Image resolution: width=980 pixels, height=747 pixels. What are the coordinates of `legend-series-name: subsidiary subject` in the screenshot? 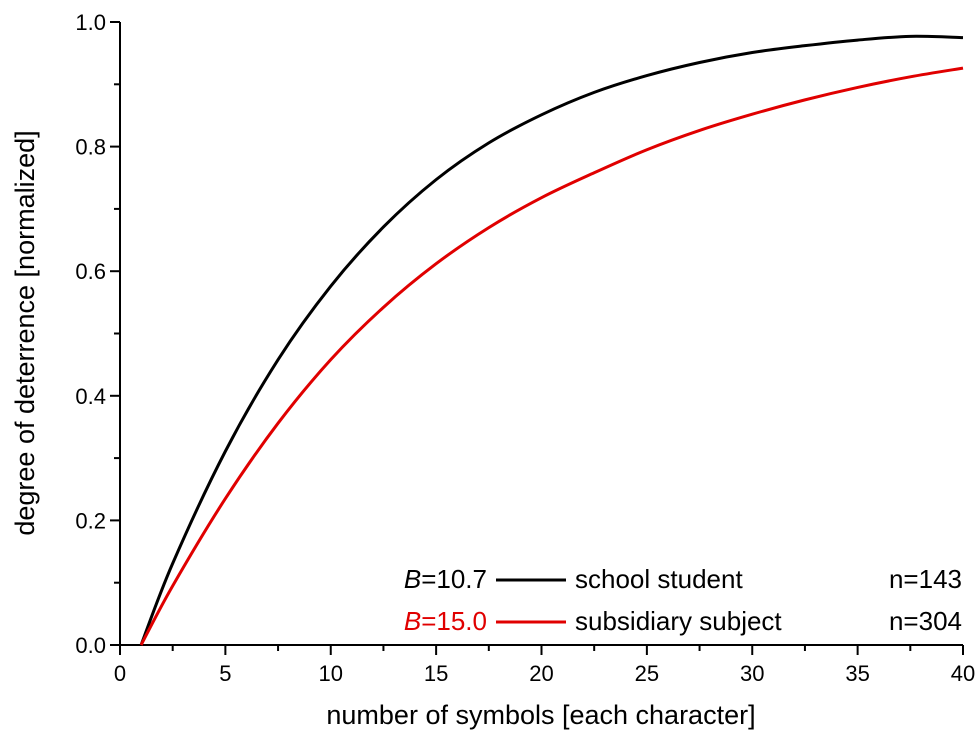 It's located at (678, 621).